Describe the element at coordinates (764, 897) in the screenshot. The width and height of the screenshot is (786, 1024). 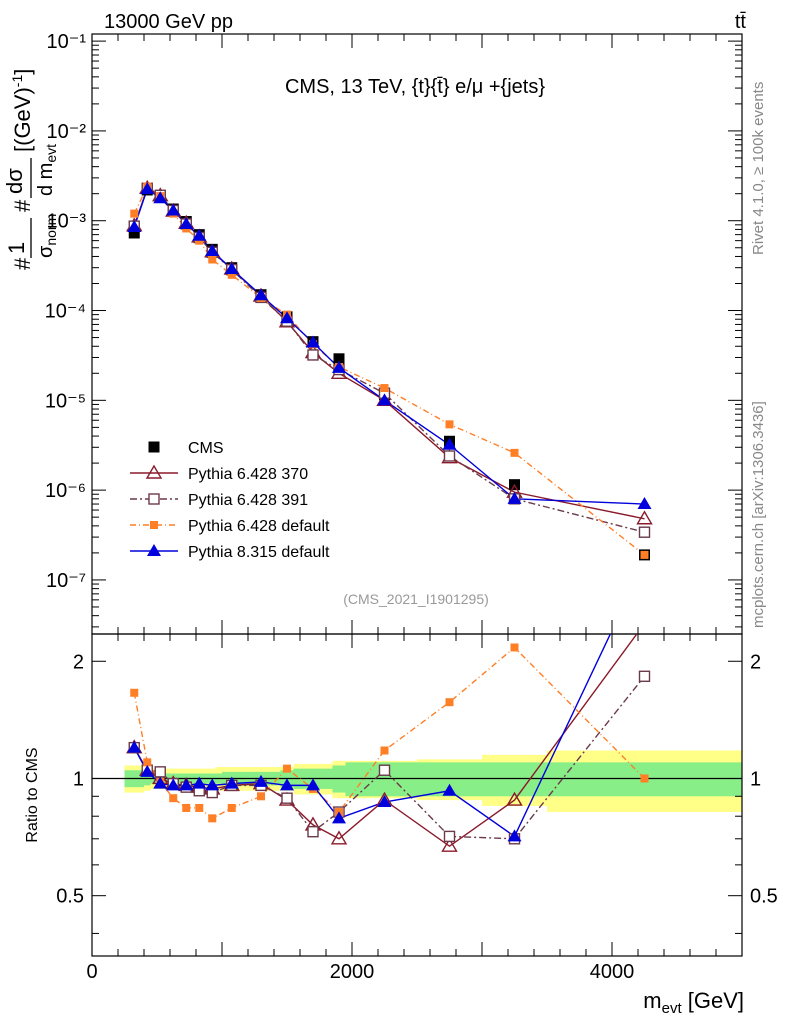
I see `ratio-y-tick-label-right: 0.5` at that location.